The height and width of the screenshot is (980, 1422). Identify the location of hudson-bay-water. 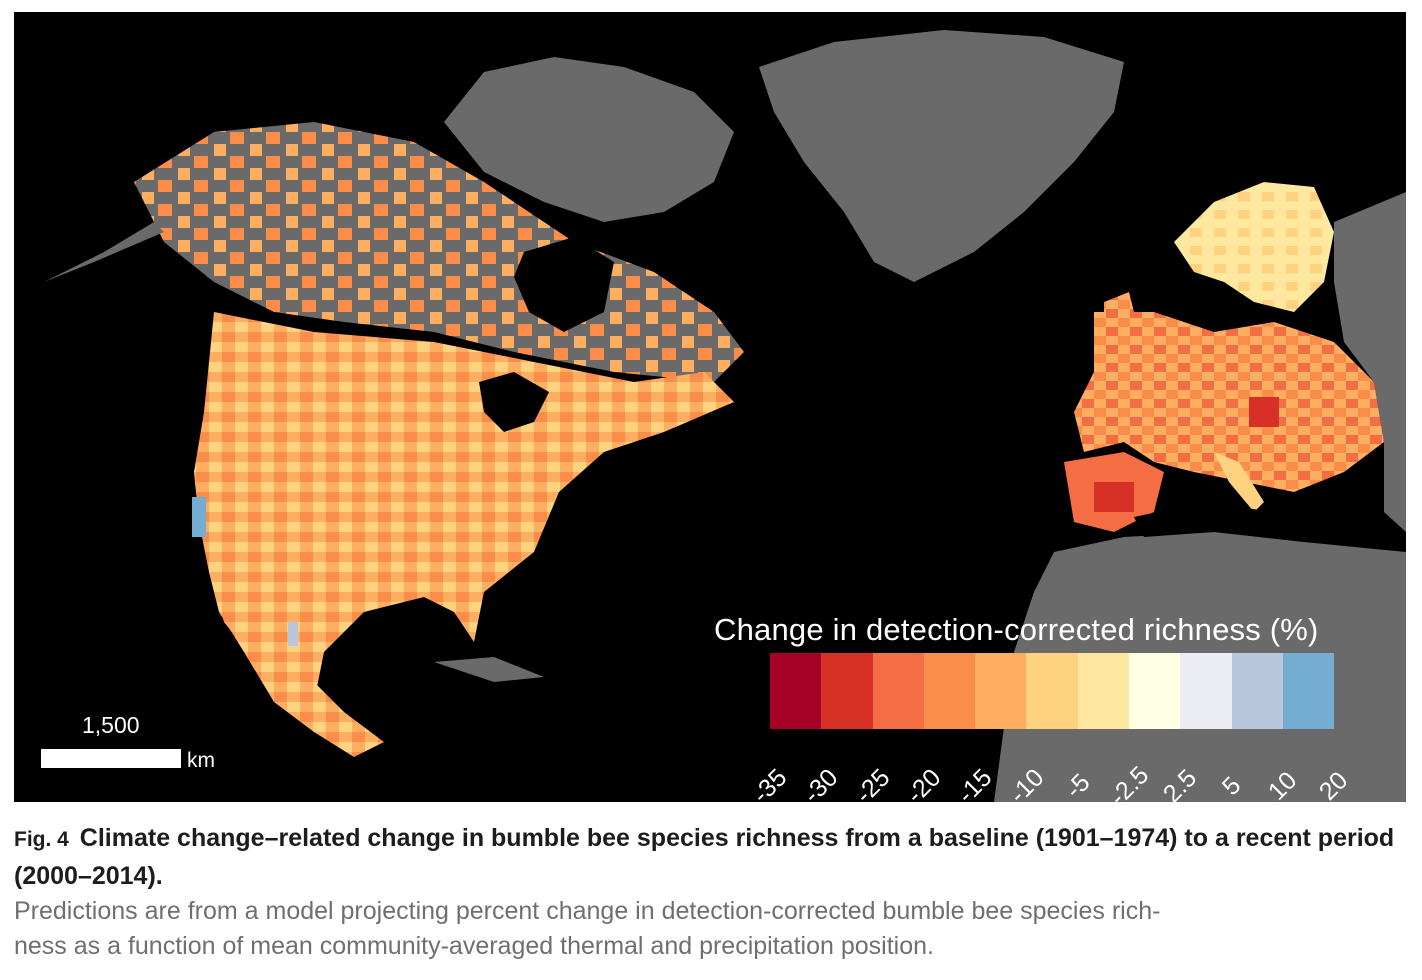
(564, 284).